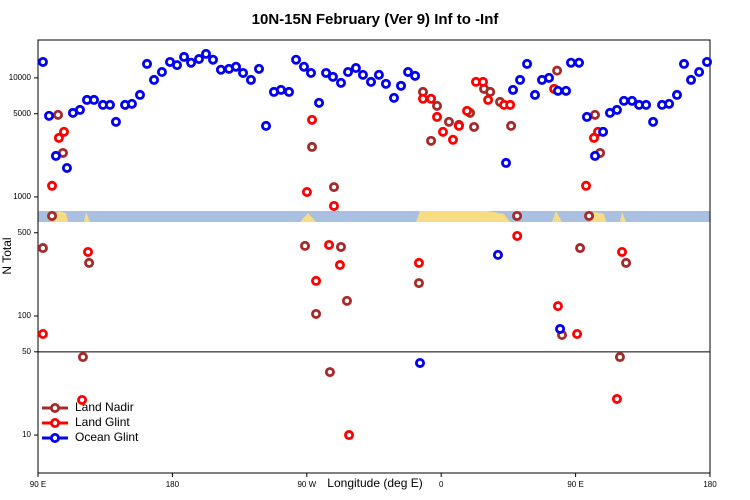 This screenshot has height=500, width=750. Describe the element at coordinates (26, 434) in the screenshot. I see `y-tick-label: 10` at that location.